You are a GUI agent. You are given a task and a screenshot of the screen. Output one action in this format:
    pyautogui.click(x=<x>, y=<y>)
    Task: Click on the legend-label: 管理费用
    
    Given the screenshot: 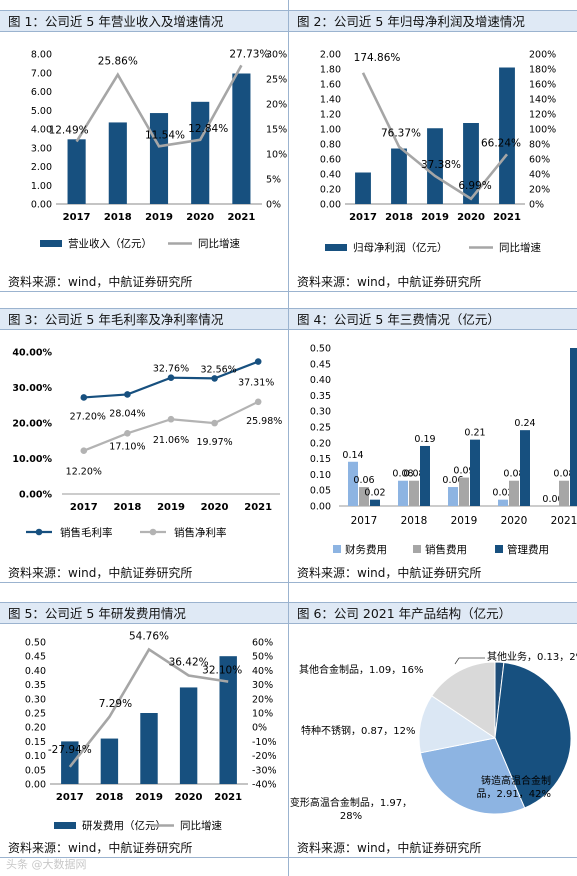 What is the action you would take?
    pyautogui.click(x=528, y=549)
    